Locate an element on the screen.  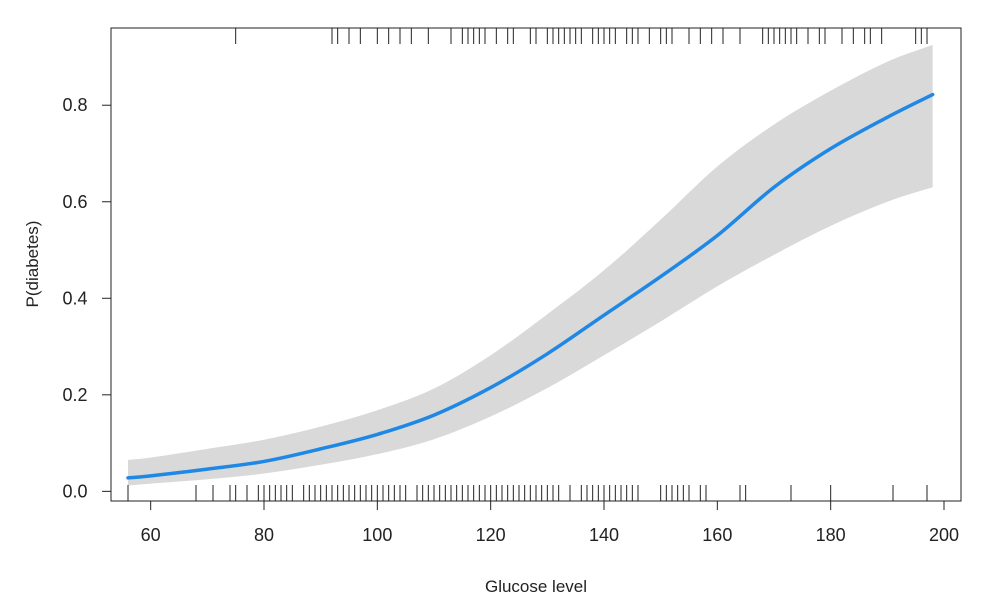
x-tick-label: 200 is located at coordinates (944, 535).